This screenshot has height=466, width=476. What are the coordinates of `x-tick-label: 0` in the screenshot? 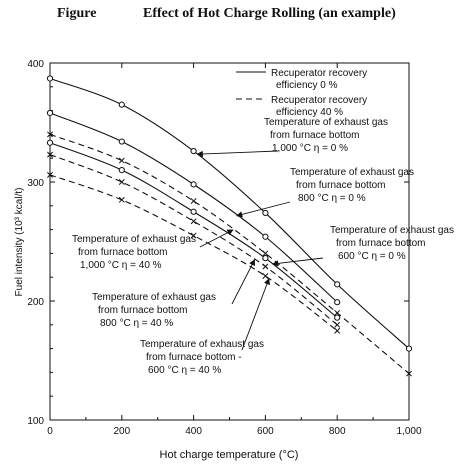 It's located at (50, 431).